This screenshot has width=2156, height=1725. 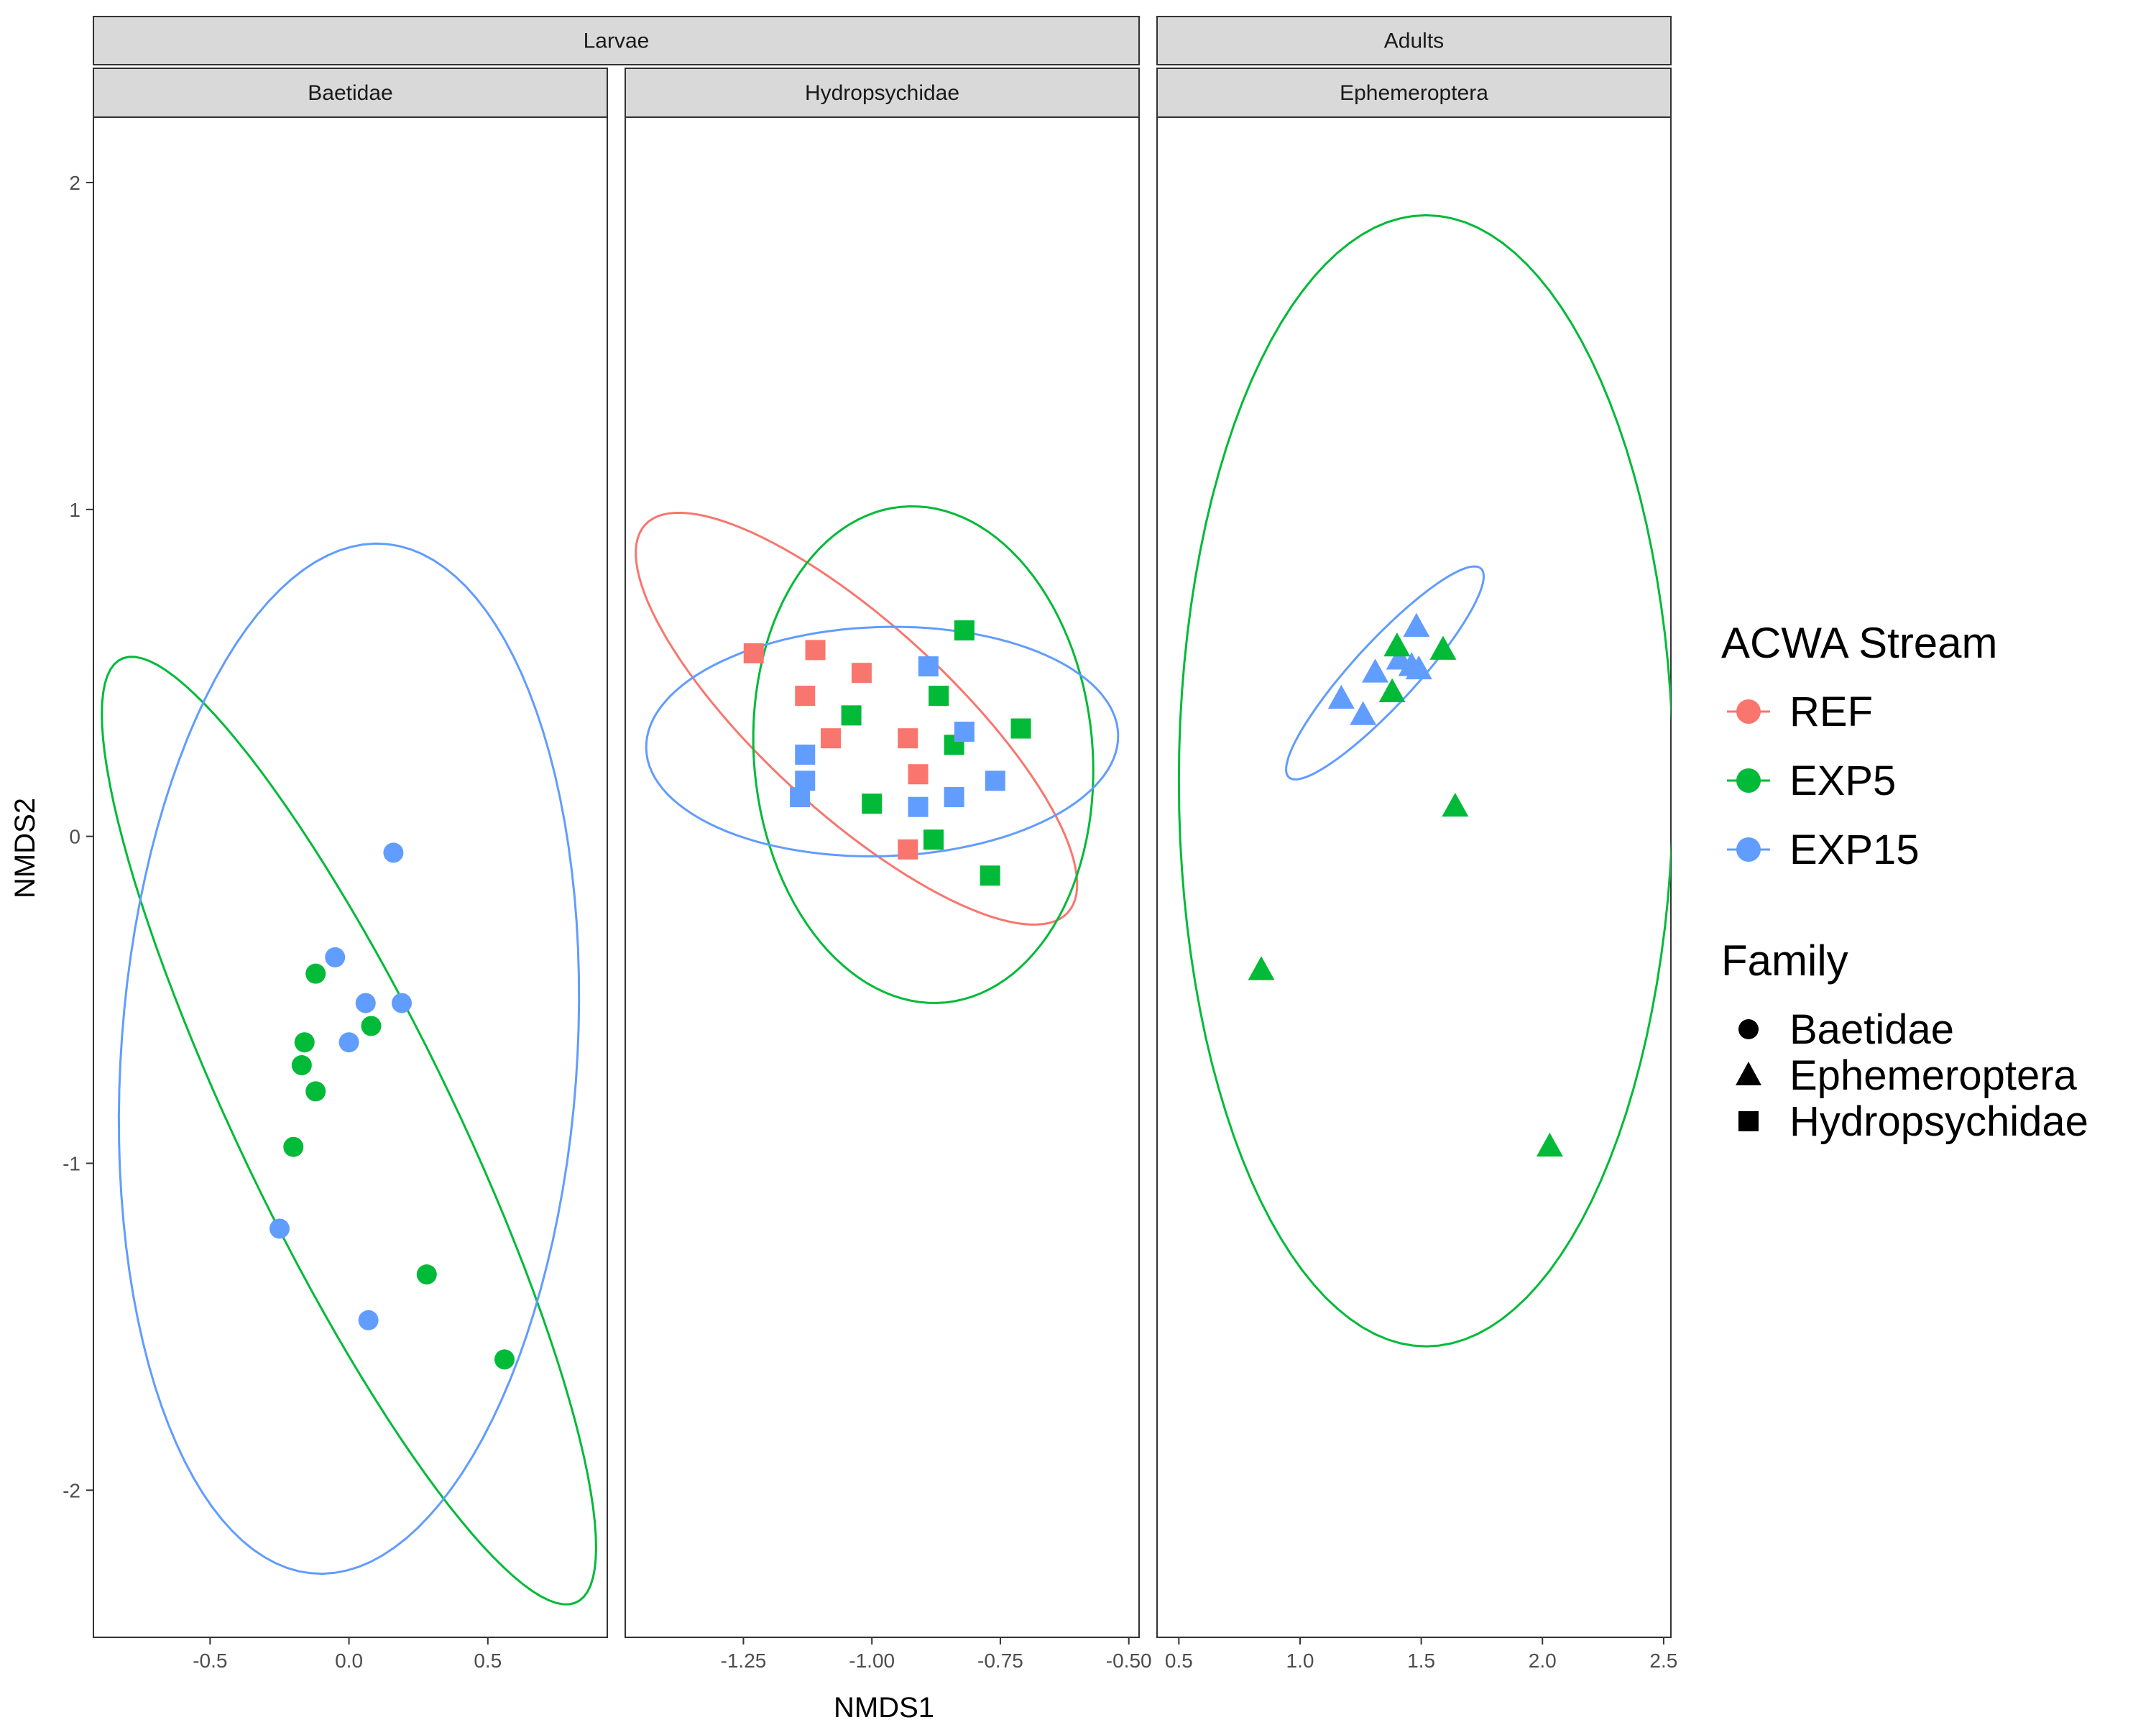 I want to click on panel-baetidae-x-axis: -0.5 0.0 0.5, so click(x=347, y=1654).